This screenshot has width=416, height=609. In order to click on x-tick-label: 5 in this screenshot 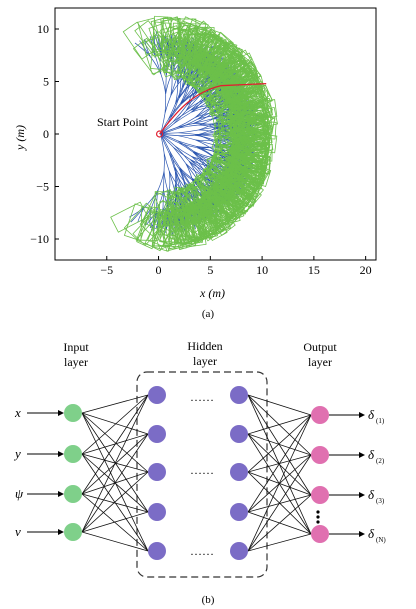, I will do `click(210, 270)`.